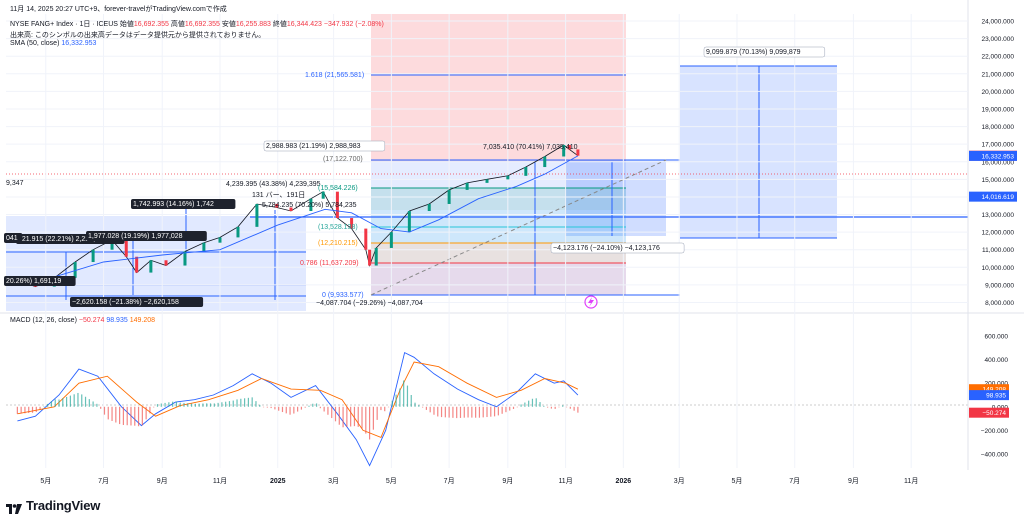 The height and width of the screenshot is (521, 1024). I want to click on lightning-icon, so click(591, 302).